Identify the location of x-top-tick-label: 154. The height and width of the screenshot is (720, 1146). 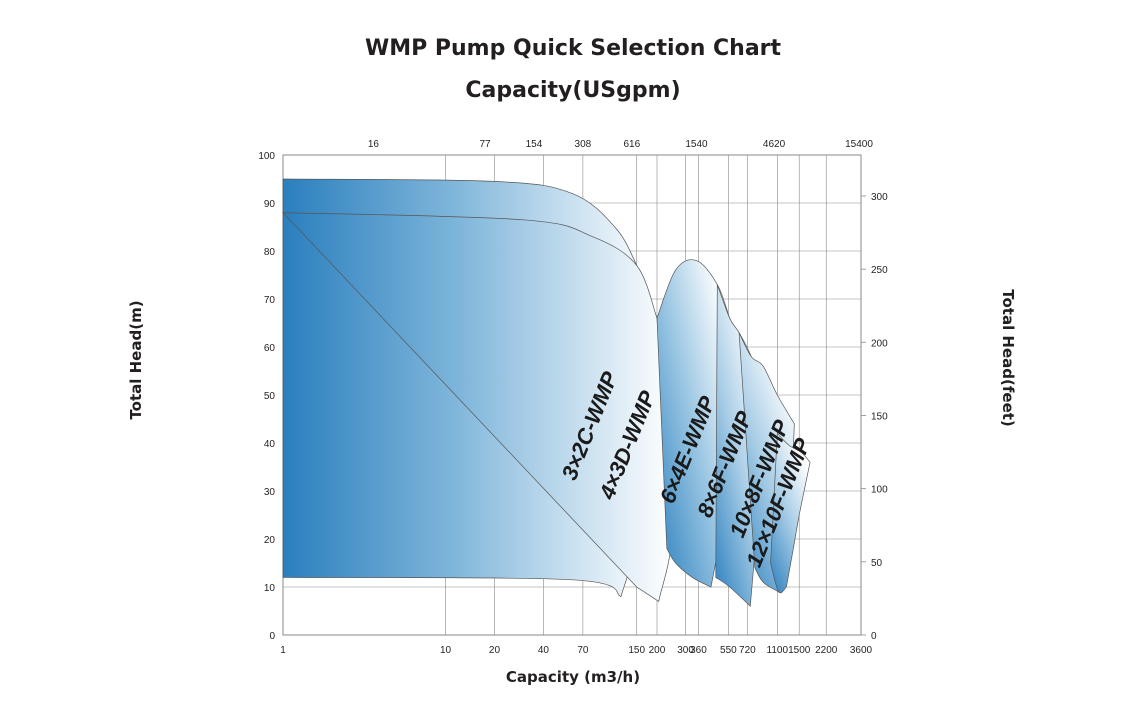
(534, 144).